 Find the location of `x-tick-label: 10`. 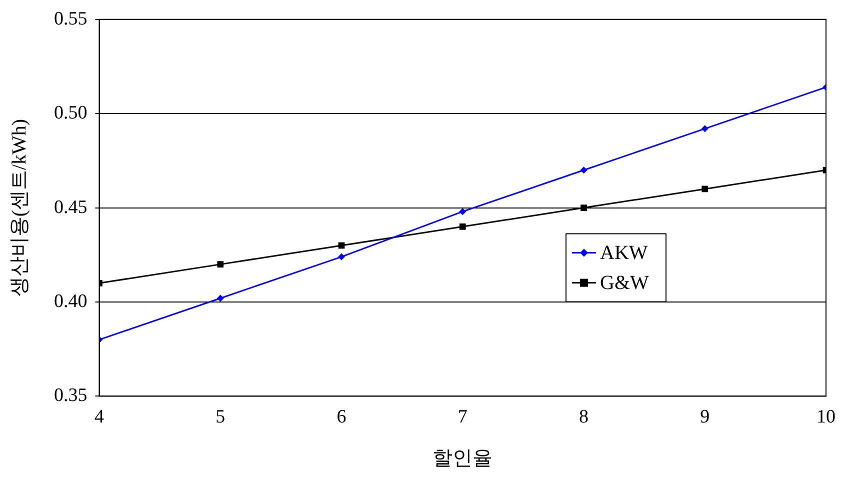

x-tick-label: 10 is located at coordinates (826, 417).